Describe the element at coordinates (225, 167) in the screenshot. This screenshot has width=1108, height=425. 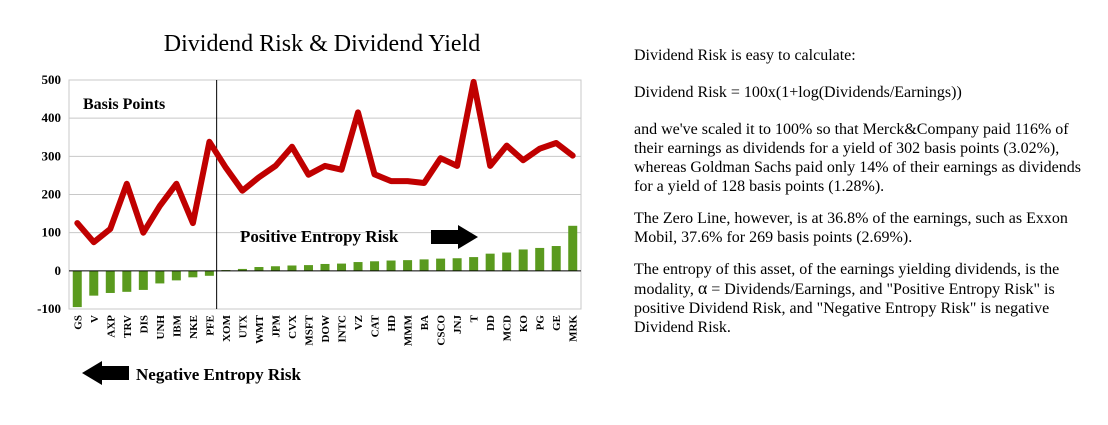
I see `yield-point-xom` at that location.